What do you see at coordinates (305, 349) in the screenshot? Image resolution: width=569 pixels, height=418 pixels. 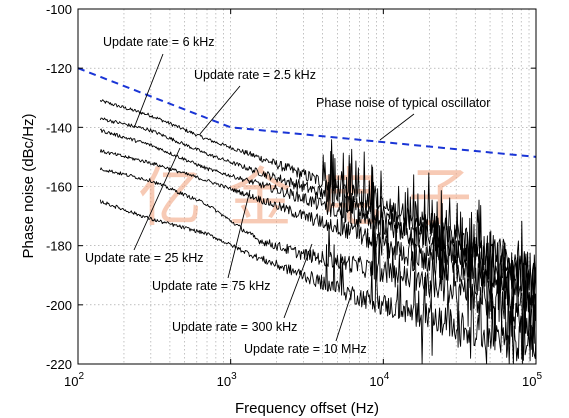 I see `annotation-10mhz: Update rate = 10 MHz` at bounding box center [305, 349].